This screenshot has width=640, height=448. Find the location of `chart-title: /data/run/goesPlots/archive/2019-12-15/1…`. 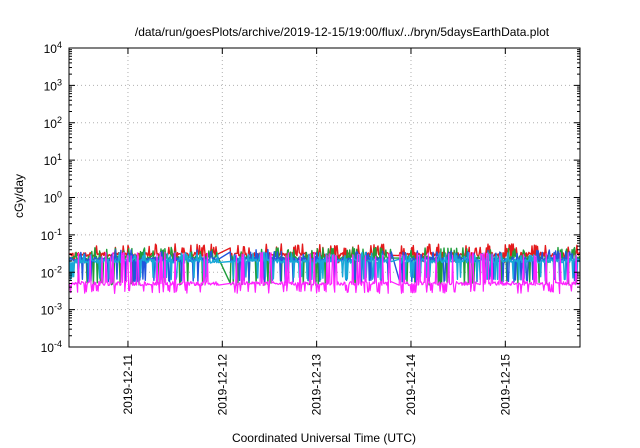

chart-title: /data/run/goesPlots/archive/2019-12-15/1… is located at coordinates (342, 32).